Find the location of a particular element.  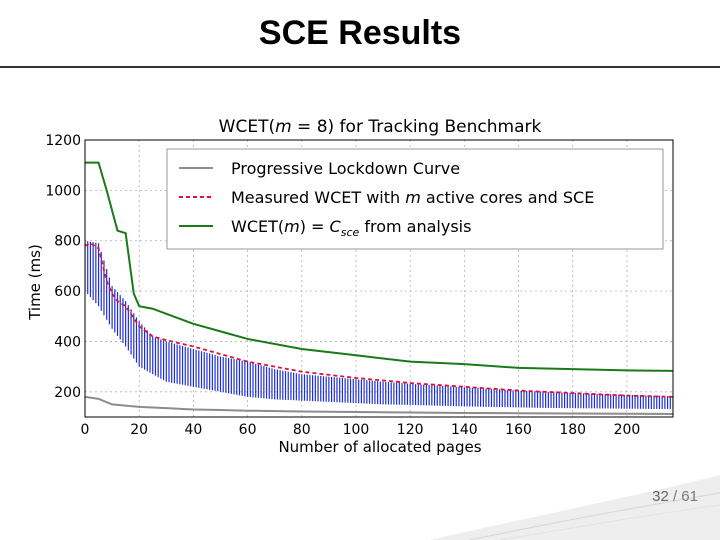

slide-title: SCE Results is located at coordinates (360, 33).